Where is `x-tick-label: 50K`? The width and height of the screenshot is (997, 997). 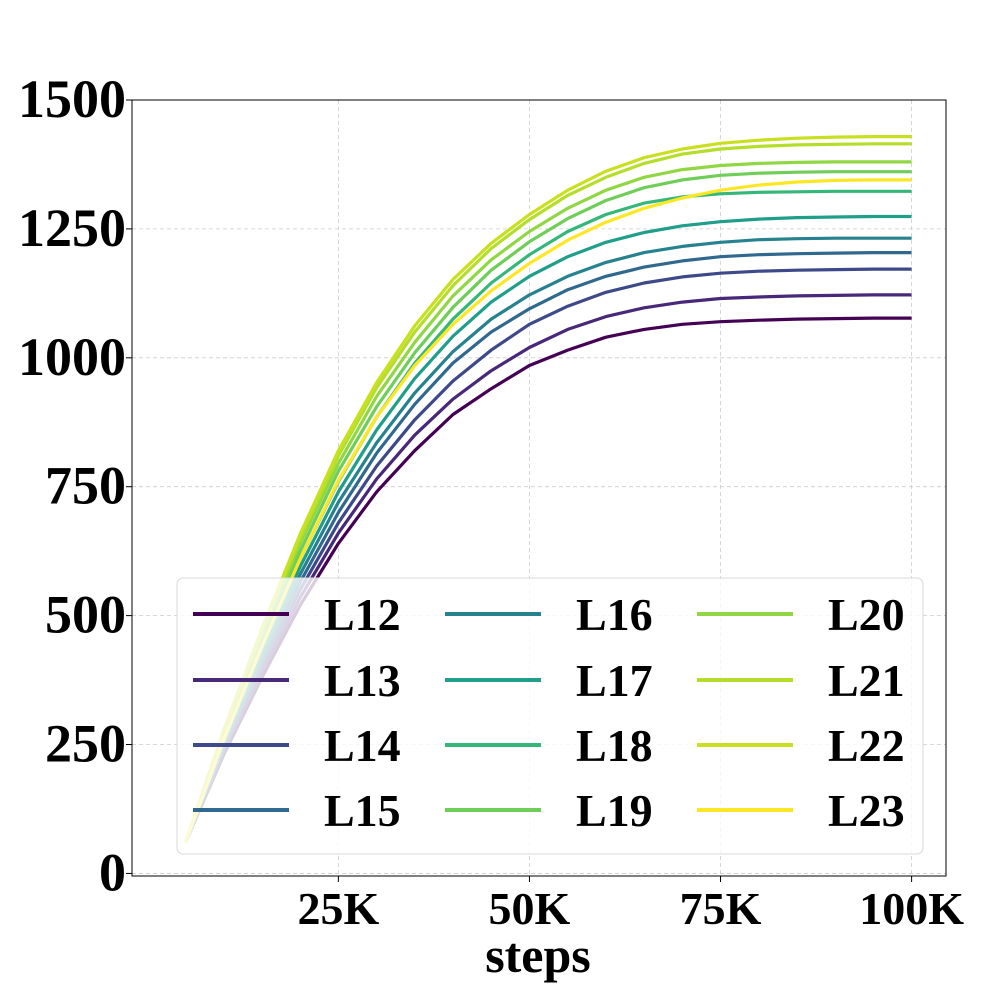 x-tick-label: 50K is located at coordinates (530, 908).